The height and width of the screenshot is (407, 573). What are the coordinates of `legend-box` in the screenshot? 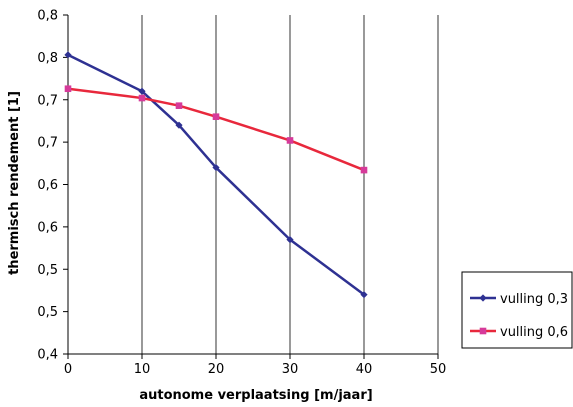 It's located at (517, 310).